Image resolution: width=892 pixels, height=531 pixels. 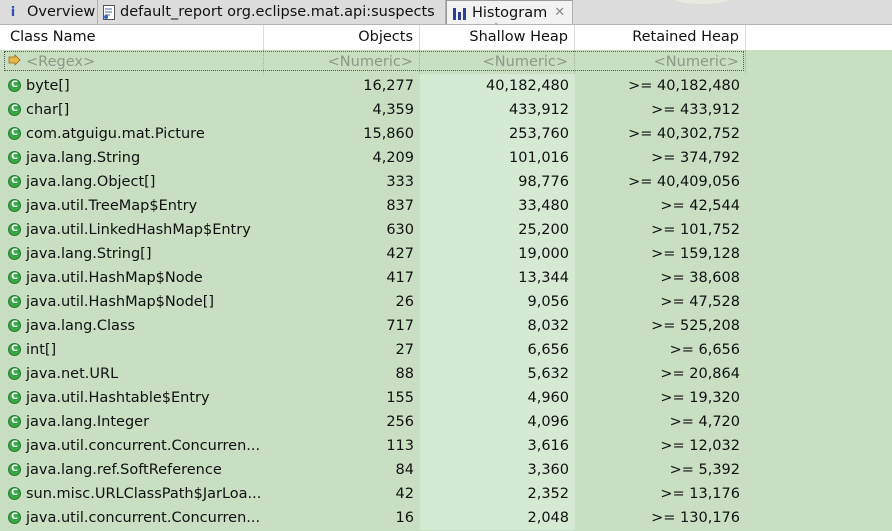 What do you see at coordinates (132, 278) in the screenshot?
I see `class-name-cell: java.util.HashMap$Node` at bounding box center [132, 278].